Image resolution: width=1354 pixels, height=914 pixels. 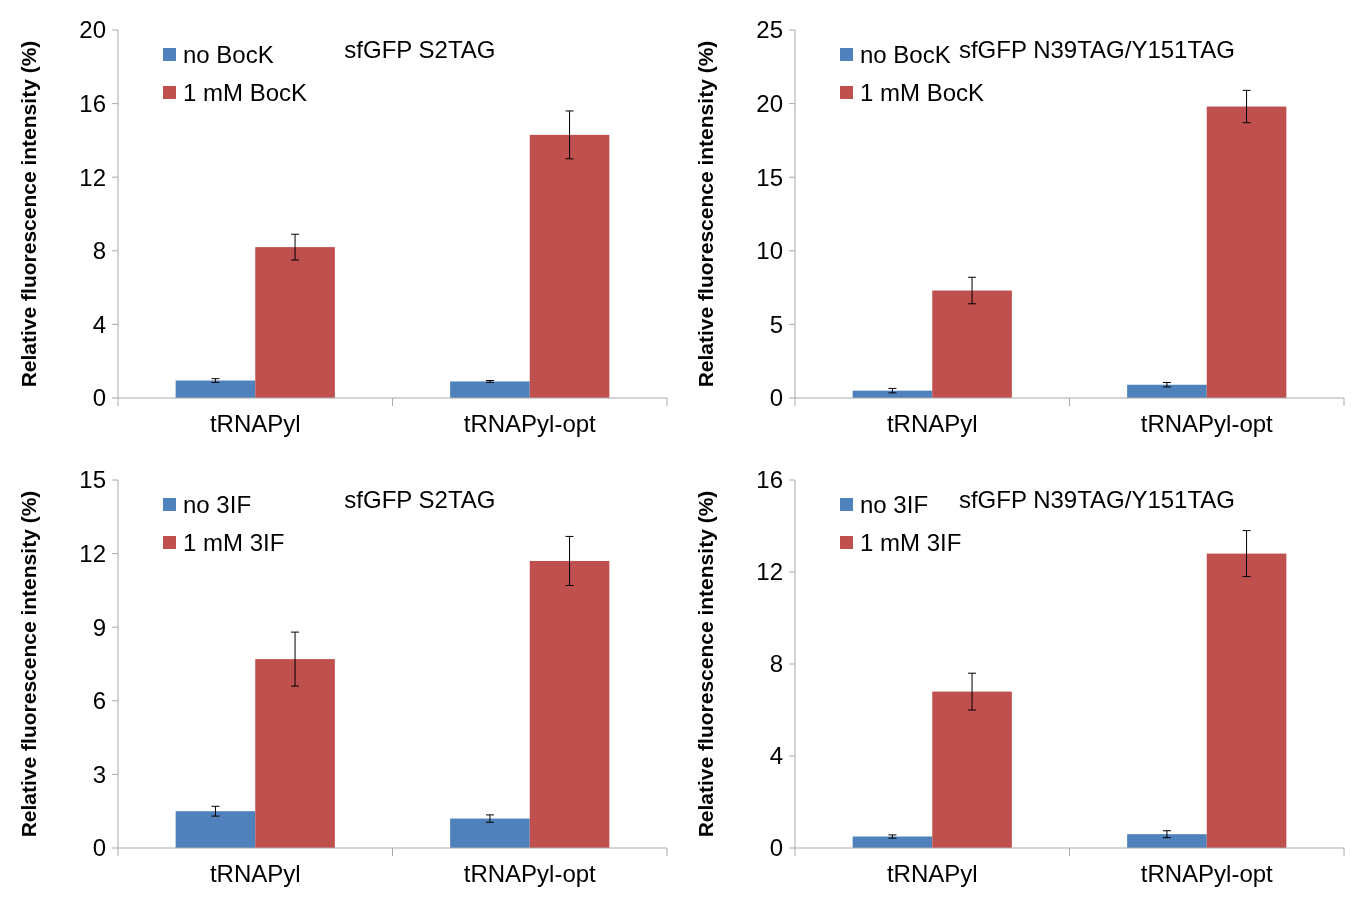 What do you see at coordinates (769, 251) in the screenshot?
I see `y-tick-label: 10` at bounding box center [769, 251].